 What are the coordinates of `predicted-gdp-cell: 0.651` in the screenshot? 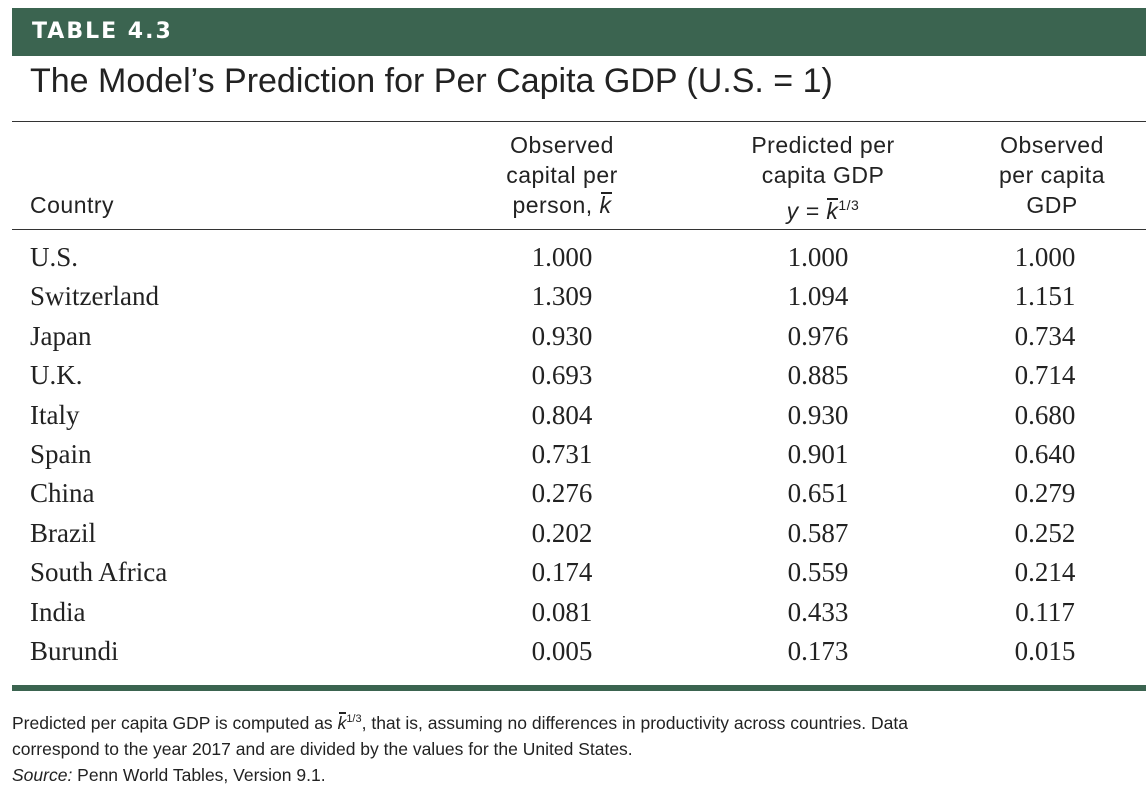 It's located at (818, 493).